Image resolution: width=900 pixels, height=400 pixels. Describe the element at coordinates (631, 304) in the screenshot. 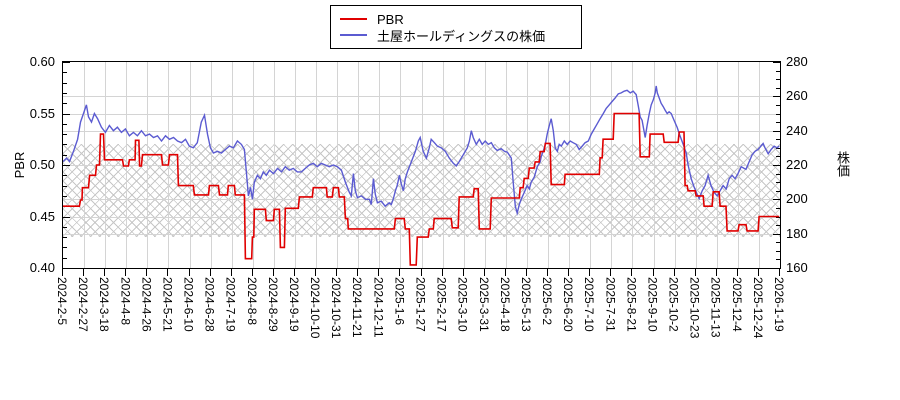

I see `x-tick-label: 2025-8-21` at that location.